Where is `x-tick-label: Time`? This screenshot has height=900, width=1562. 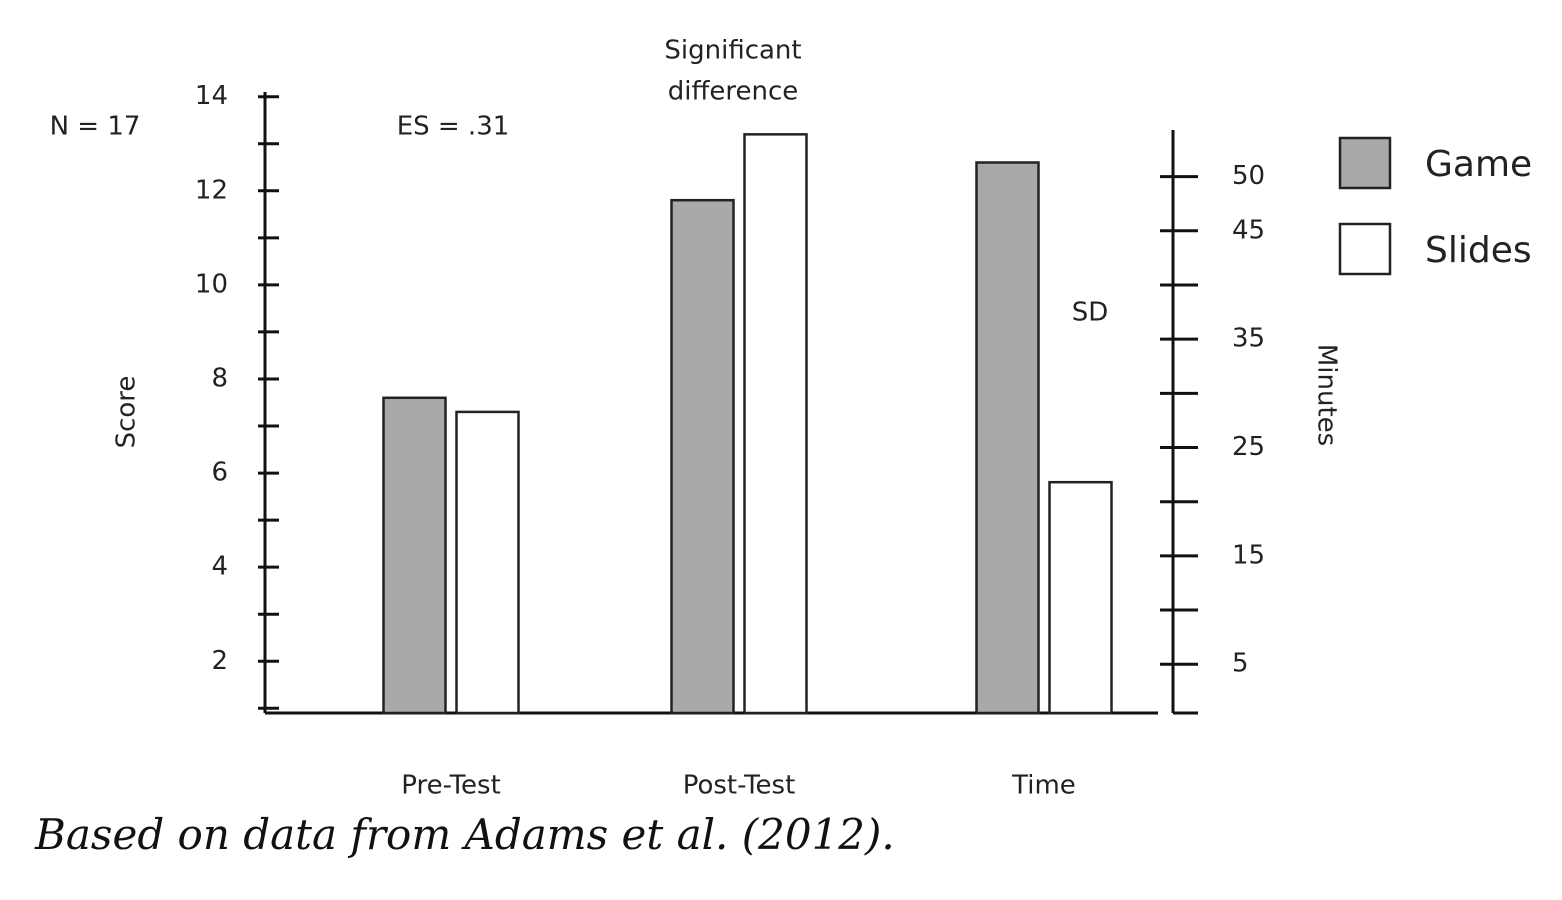
x-tick-label: Time is located at coordinates (1043, 786).